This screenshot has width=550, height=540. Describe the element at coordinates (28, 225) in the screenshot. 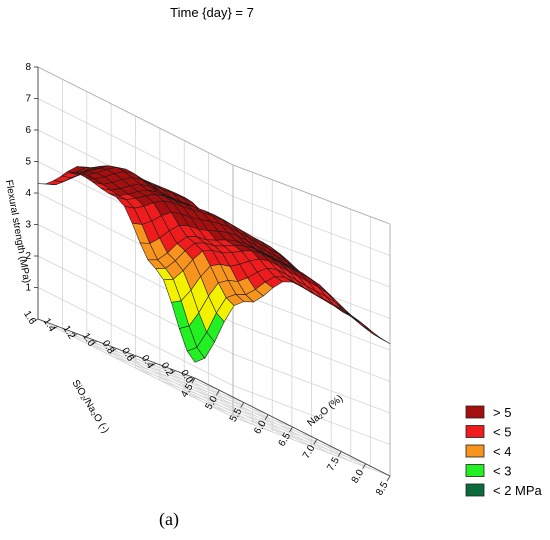

I see `z-tick-label: 3` at that location.